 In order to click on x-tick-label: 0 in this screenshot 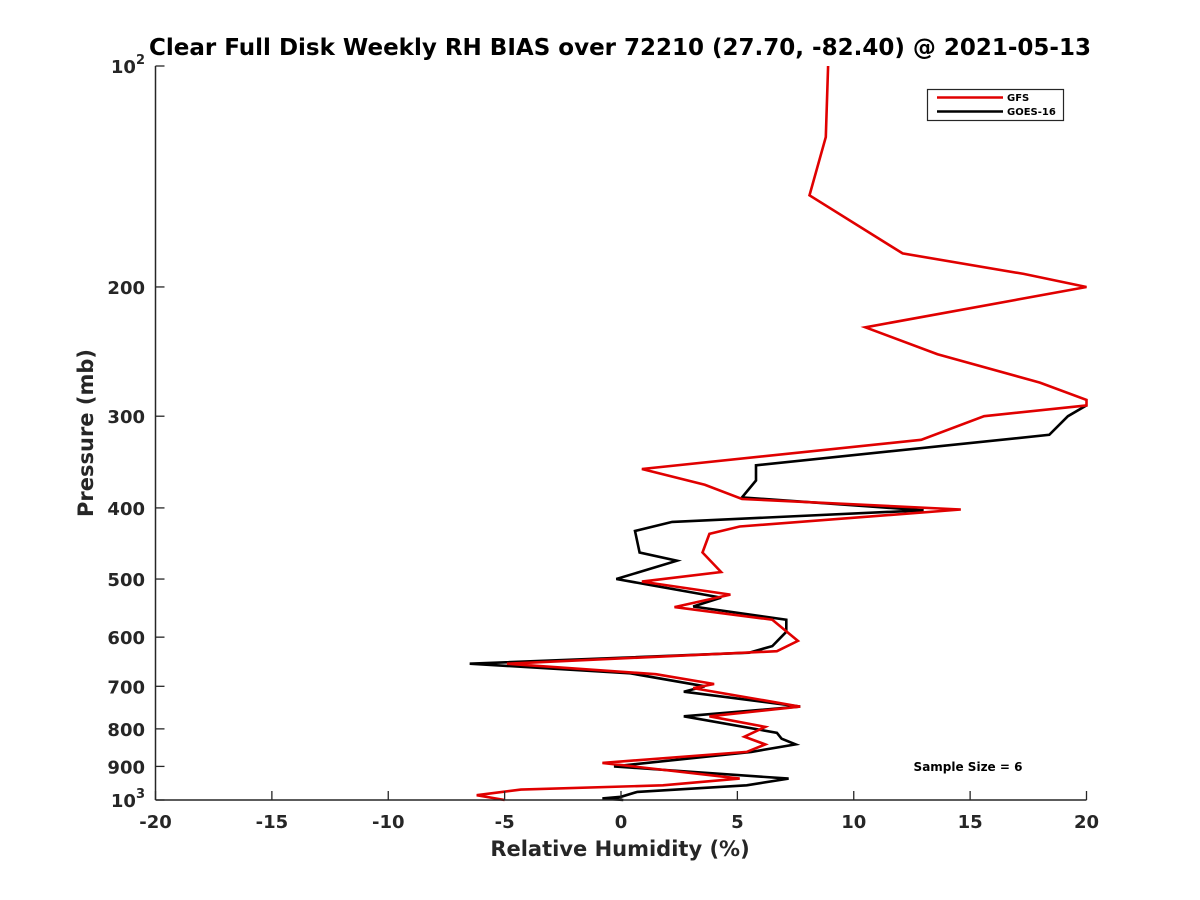, I will do `click(621, 822)`.